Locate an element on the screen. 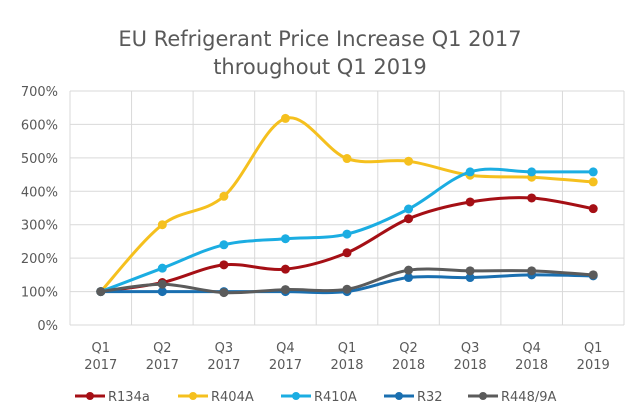 The width and height of the screenshot is (639, 420). legend-item: R404A is located at coordinates (216, 397).